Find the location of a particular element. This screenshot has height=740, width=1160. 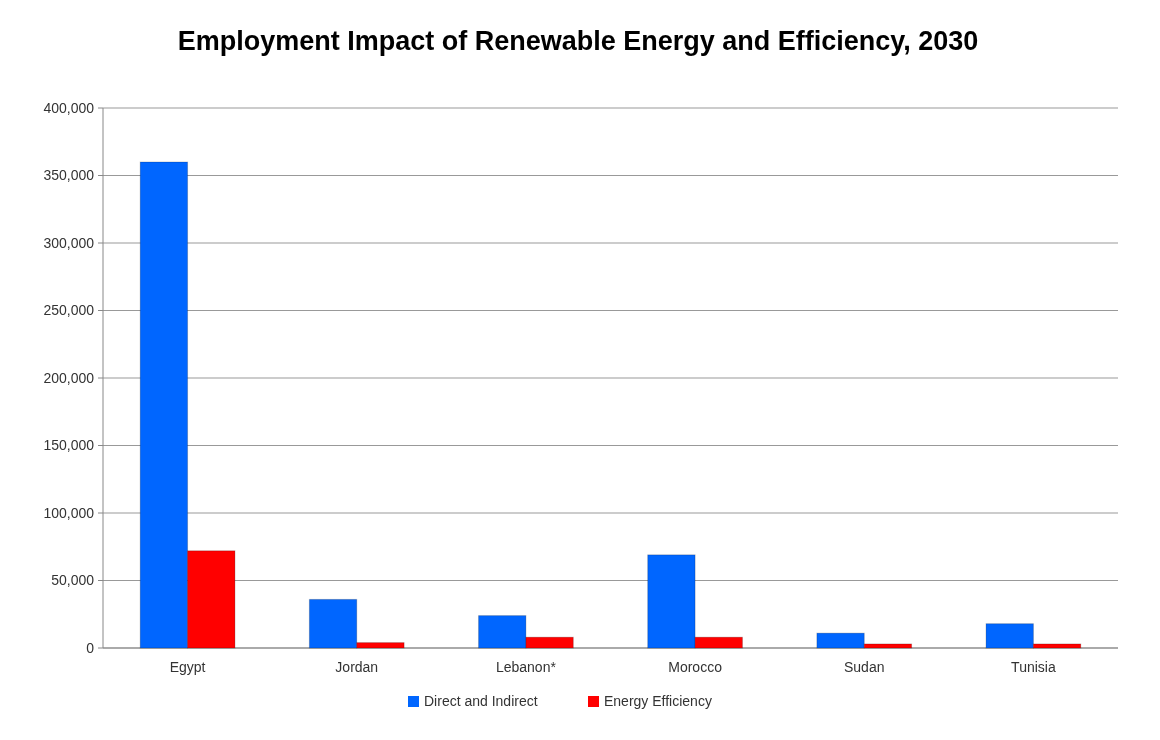

x-tick-label: Morocco is located at coordinates (695, 667).